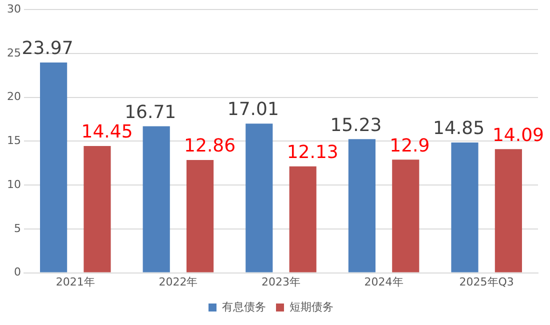 Image resolution: width=550 pixels, height=325 pixels. I want to click on y-tick-label: 15, so click(13, 141).